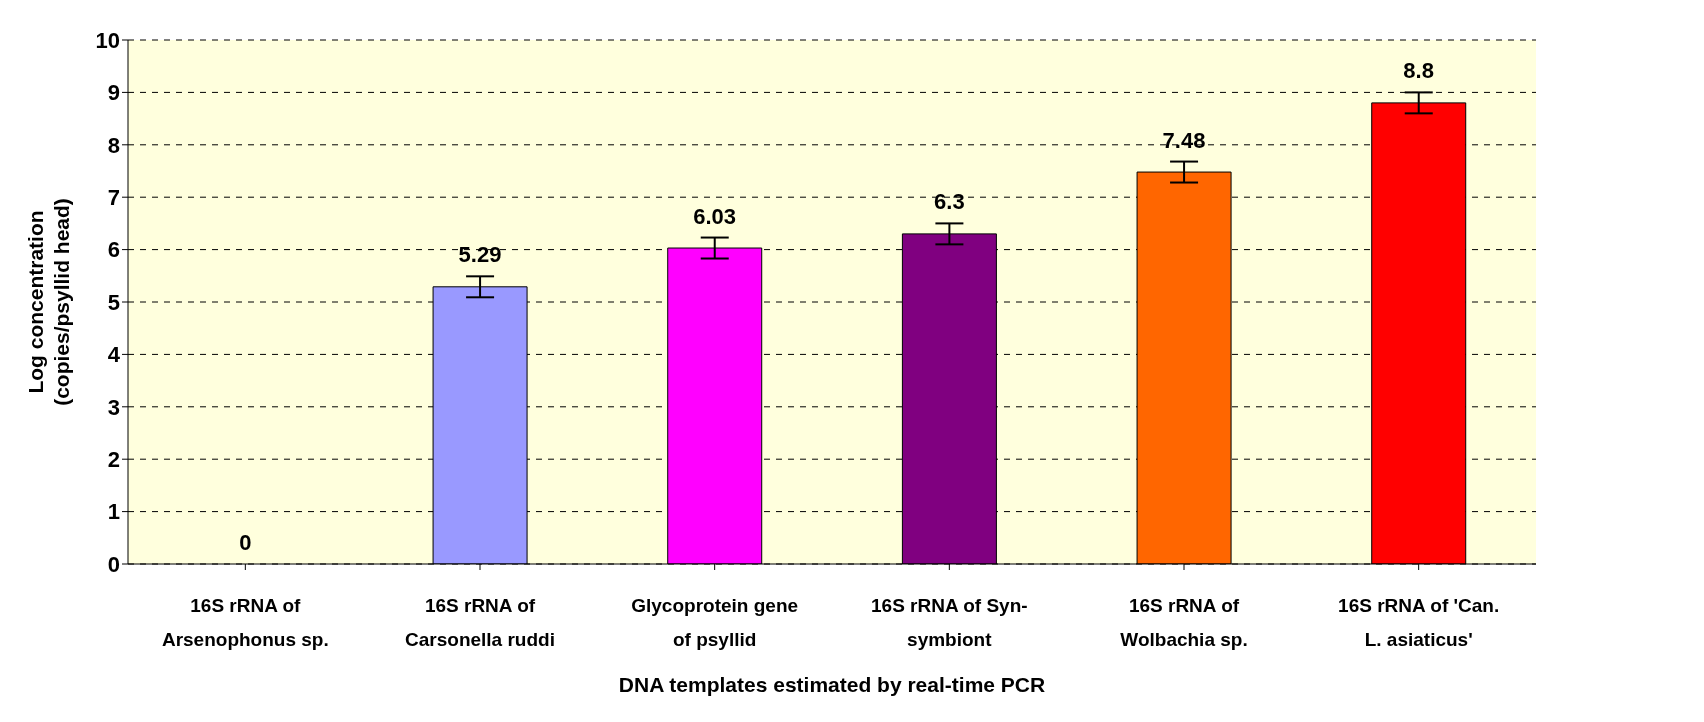 The width and height of the screenshot is (1704, 722). I want to click on y-axis-title: Log concentration (copies/psyllid head), so click(48, 302).